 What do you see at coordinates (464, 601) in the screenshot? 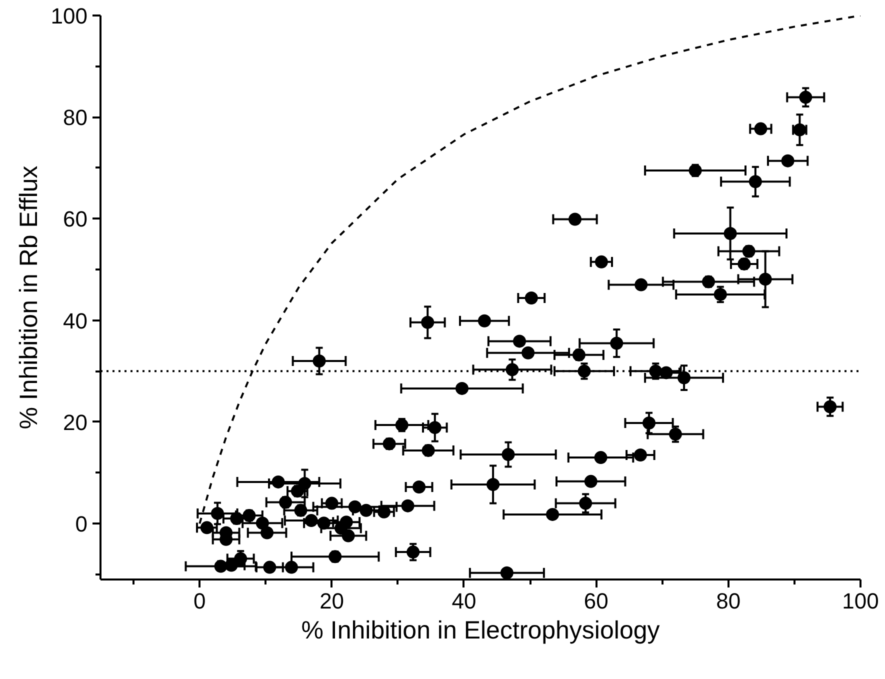
I see `x-tick-label: 40` at bounding box center [464, 601].